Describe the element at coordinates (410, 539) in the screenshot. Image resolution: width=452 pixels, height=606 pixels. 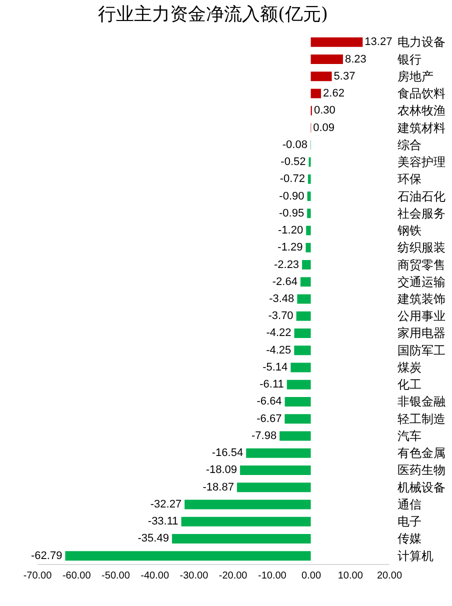
I see `y-tick-label: 传媒` at that location.